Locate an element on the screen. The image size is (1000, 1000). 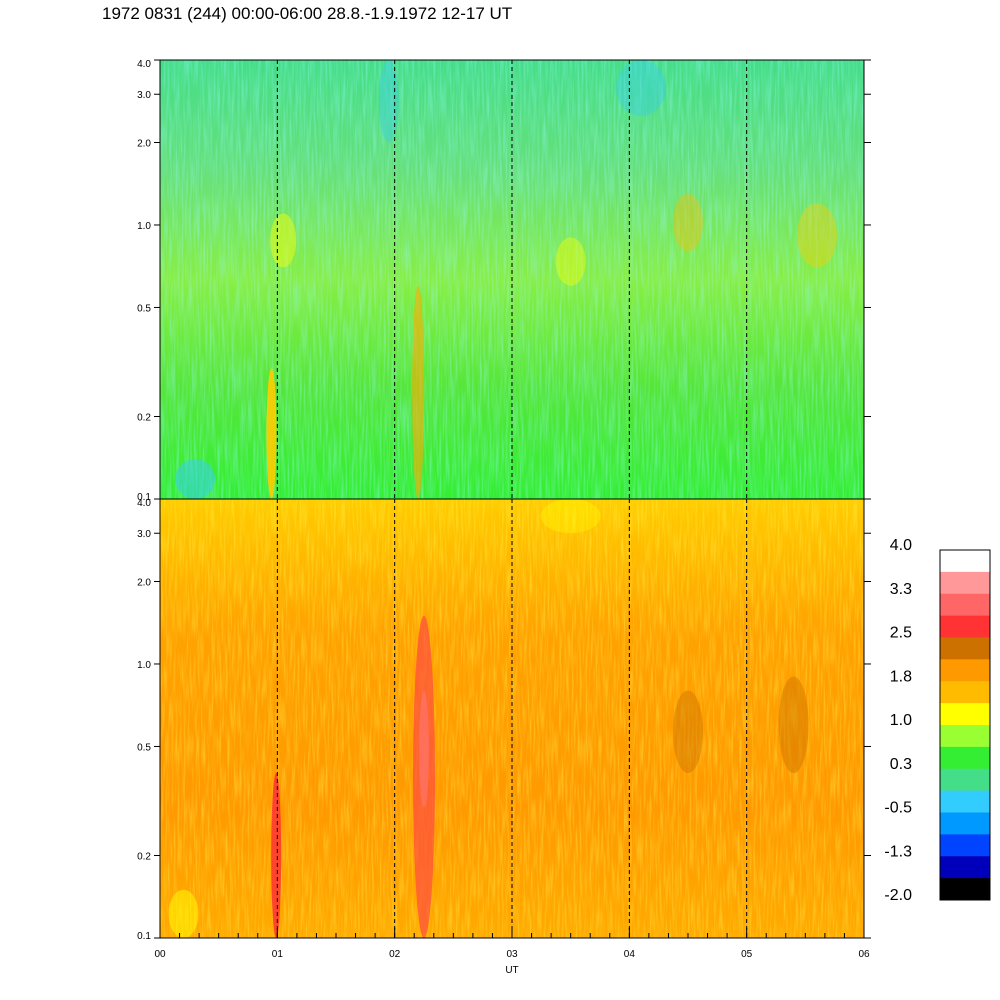
x-tick-label: 06 is located at coordinates (864, 954).